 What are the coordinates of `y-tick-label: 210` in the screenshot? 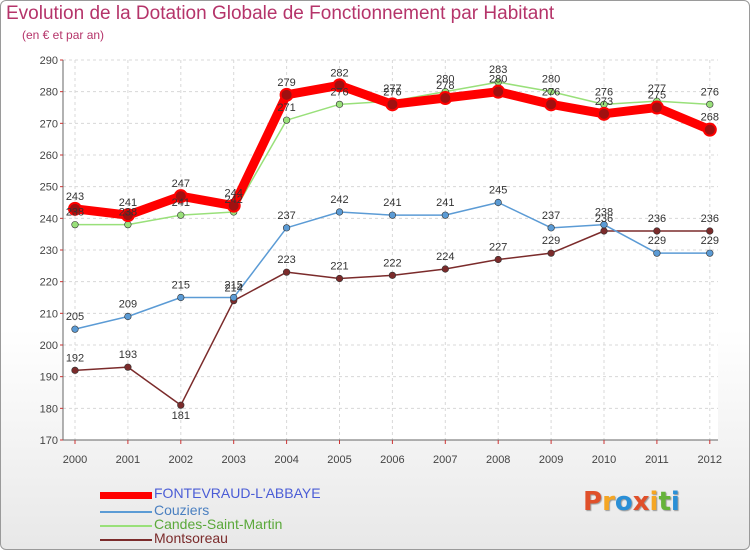 It's located at (49, 314).